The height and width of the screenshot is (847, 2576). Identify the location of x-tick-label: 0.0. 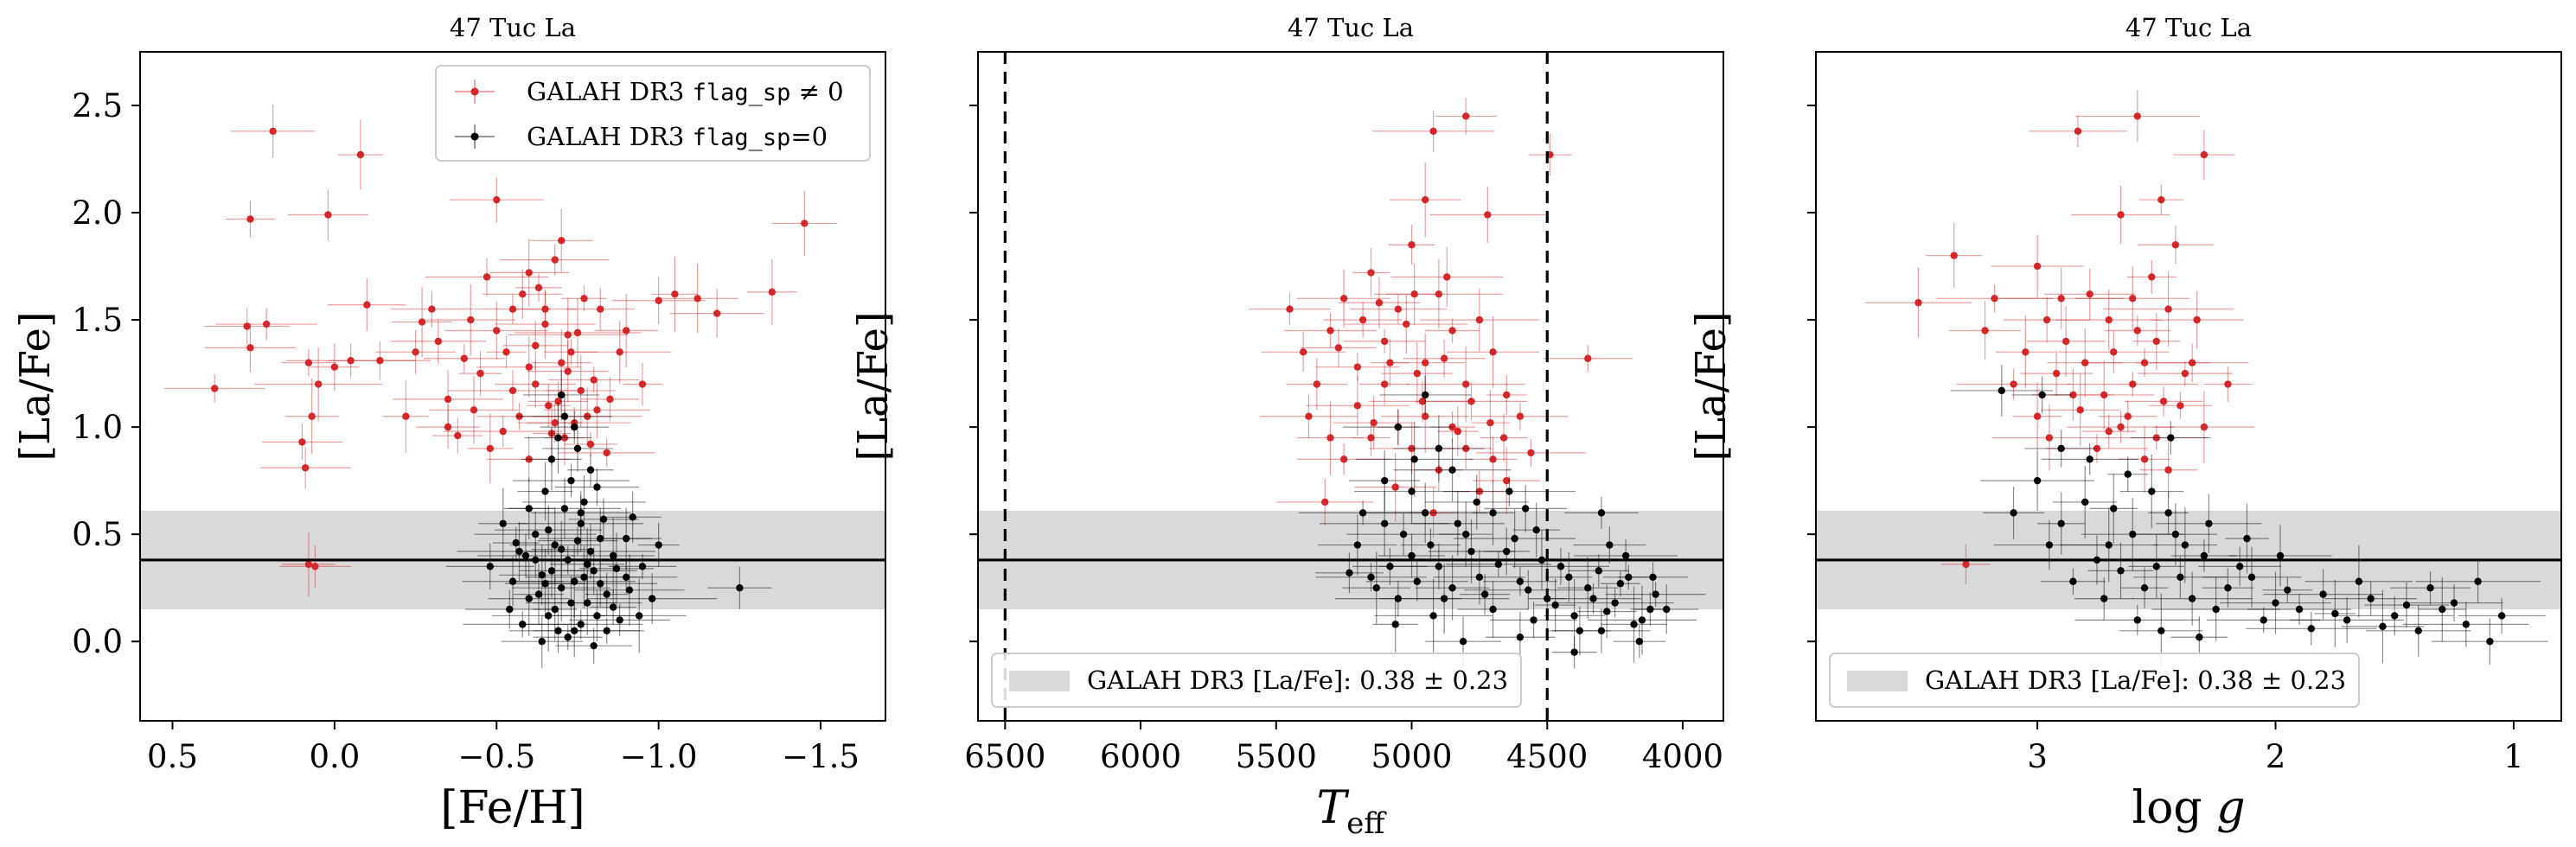
(334, 756).